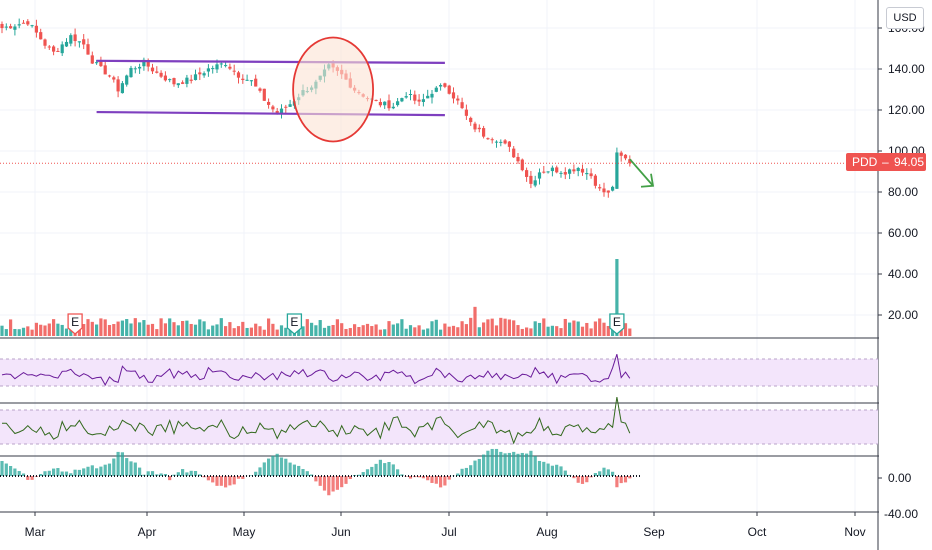 This screenshot has width=932, height=550. Describe the element at coordinates (909, 162) in the screenshot. I see `last-price-value: 94.05` at that location.